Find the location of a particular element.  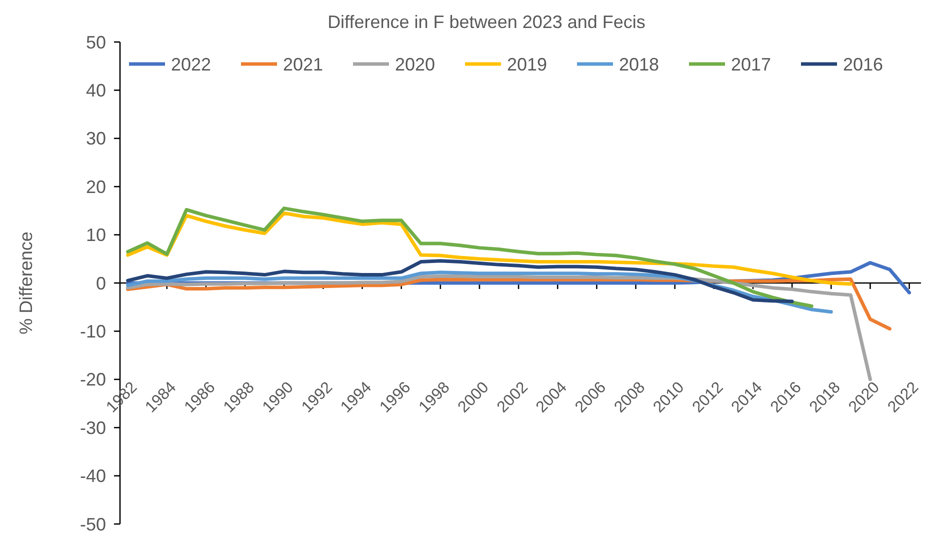

y-tick-label: 30 is located at coordinates (96, 138).